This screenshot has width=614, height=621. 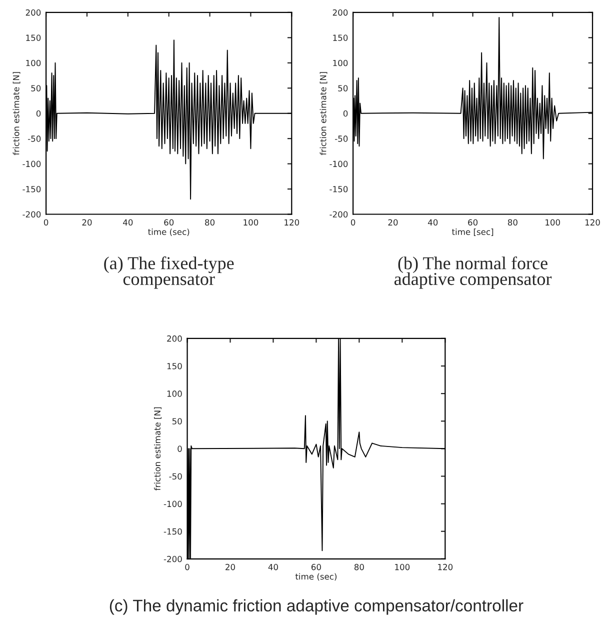 What do you see at coordinates (317, 607) in the screenshot?
I see `text: (c) The dynamic friction adaptive compensator/controller` at bounding box center [317, 607].